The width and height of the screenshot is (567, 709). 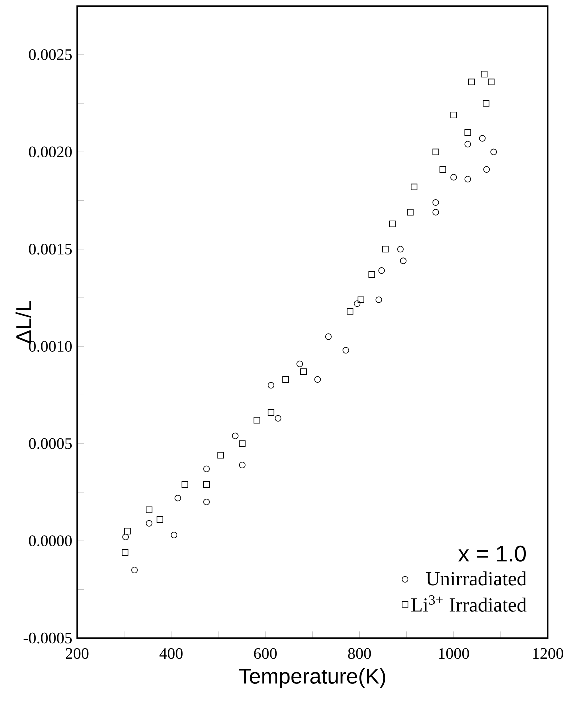 I want to click on y-tick-label: 0.0005, so click(x=50, y=444).